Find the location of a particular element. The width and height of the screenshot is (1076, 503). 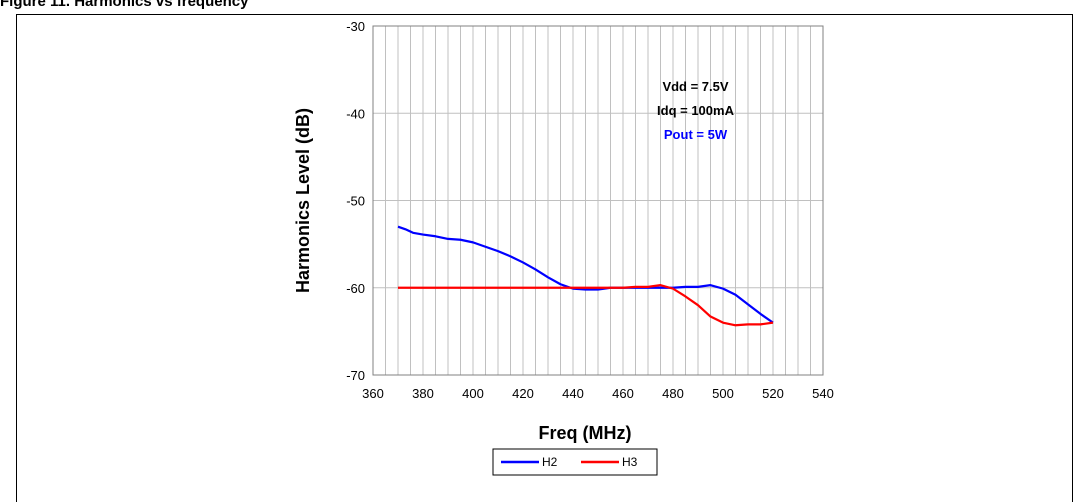

y-tick-label: -60 is located at coordinates (355, 288).